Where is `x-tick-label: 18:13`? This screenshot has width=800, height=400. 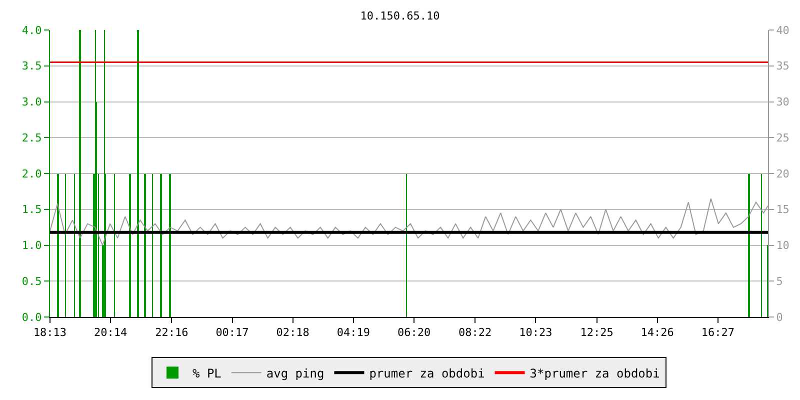
x-tick-label: 18:13 is located at coordinates (50, 333).